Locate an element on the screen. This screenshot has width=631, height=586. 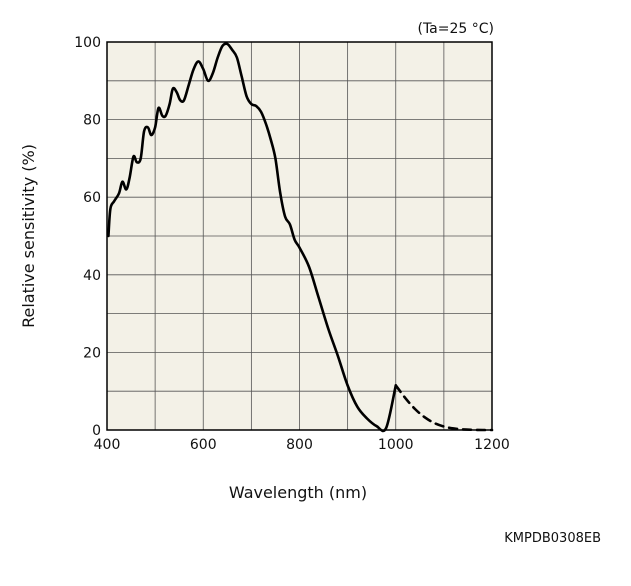
y-tick-label: 0 is located at coordinates (96, 431).